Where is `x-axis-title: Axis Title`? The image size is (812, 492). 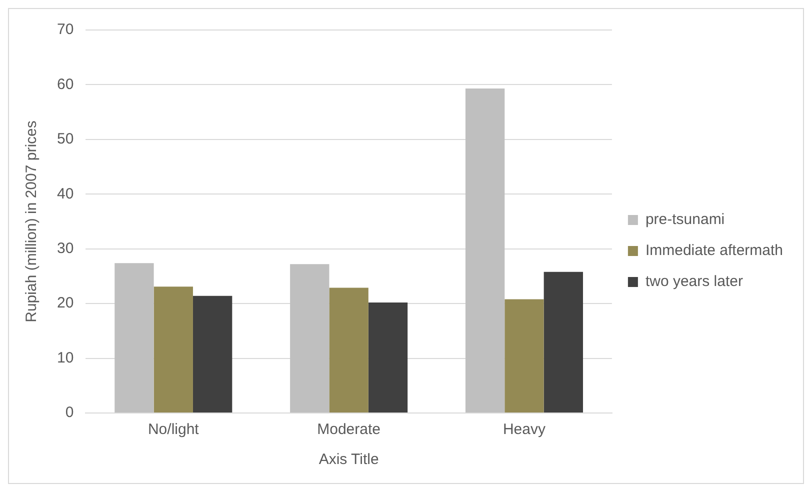
x-axis-title: Axis Title is located at coordinates (348, 459).